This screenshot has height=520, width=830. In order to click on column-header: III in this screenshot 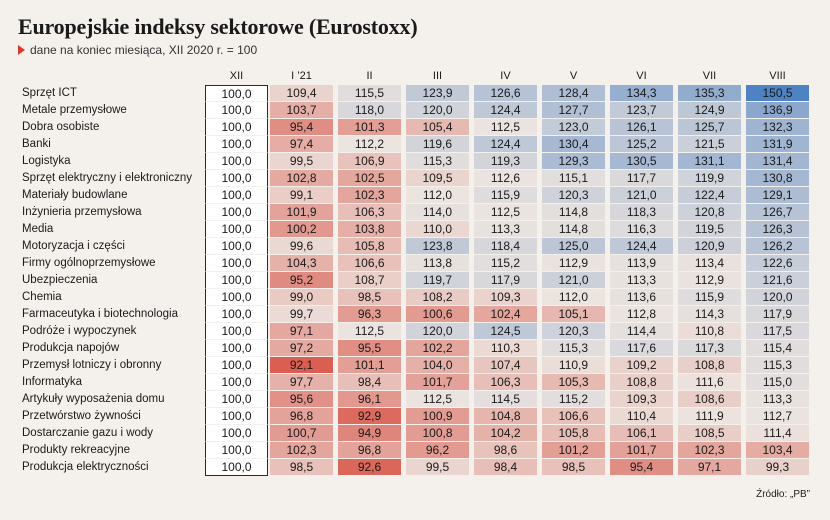, I will do `click(437, 76)`.